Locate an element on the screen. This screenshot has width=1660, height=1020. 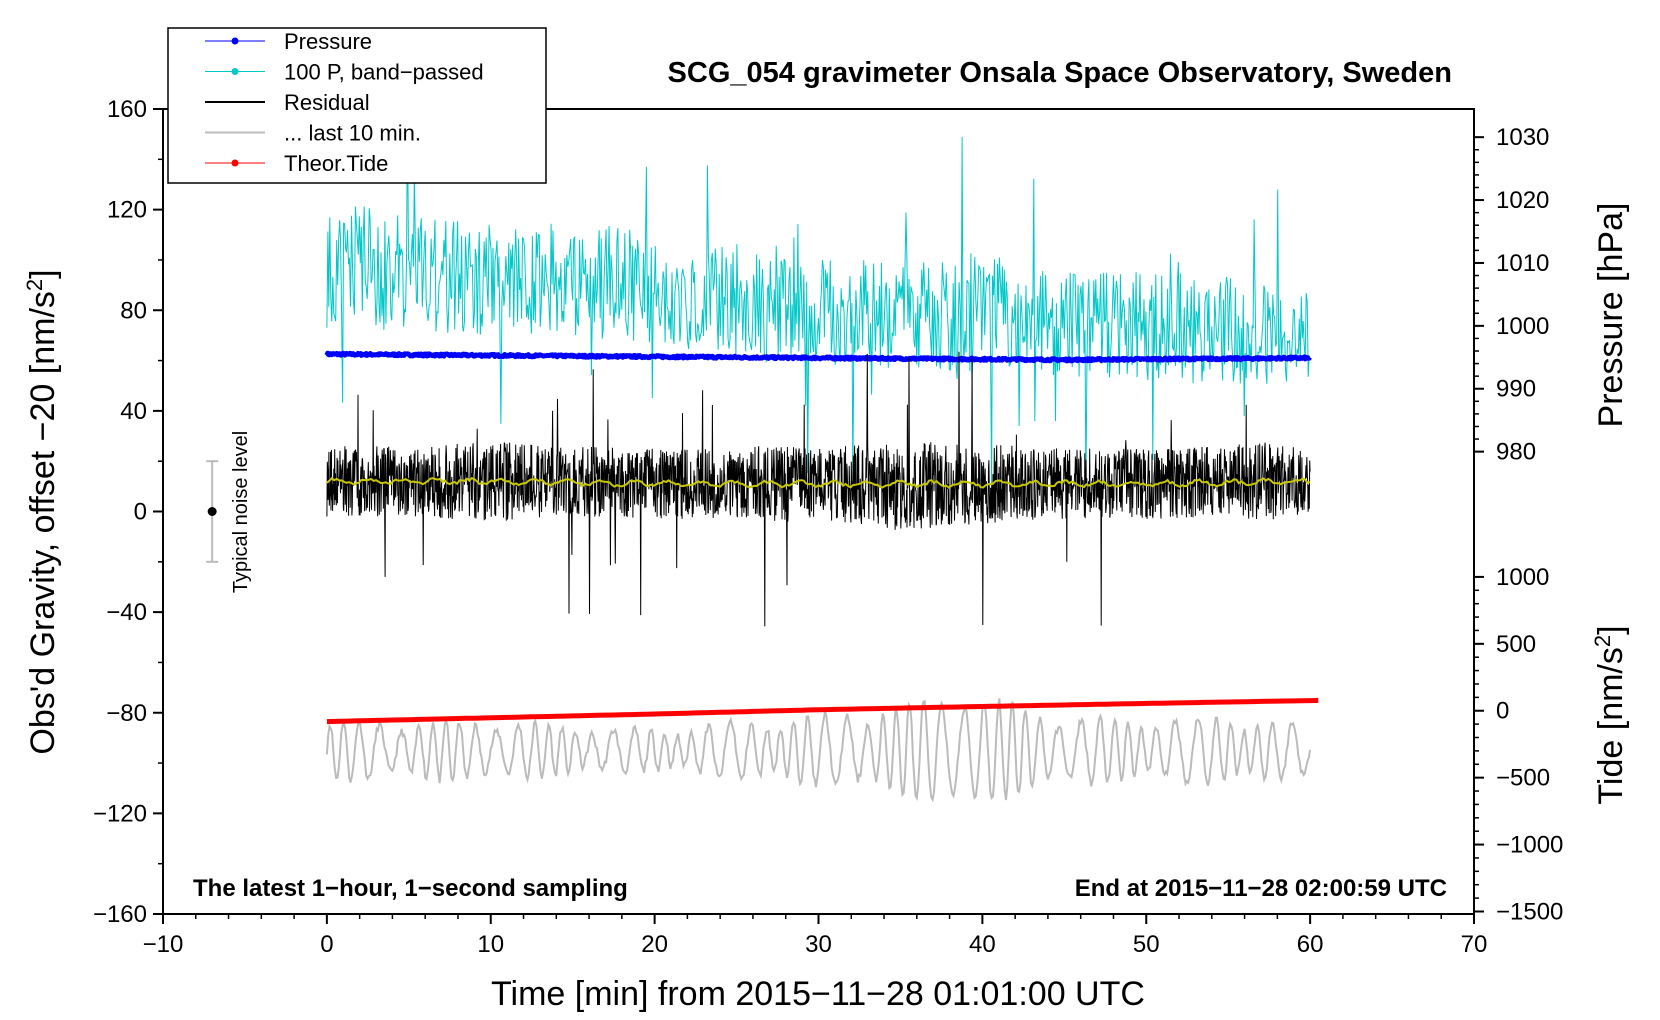
y-axis-gravity: 160 120 80 40 0 −40 −80 −120 −160 is located at coordinates (128, 512).